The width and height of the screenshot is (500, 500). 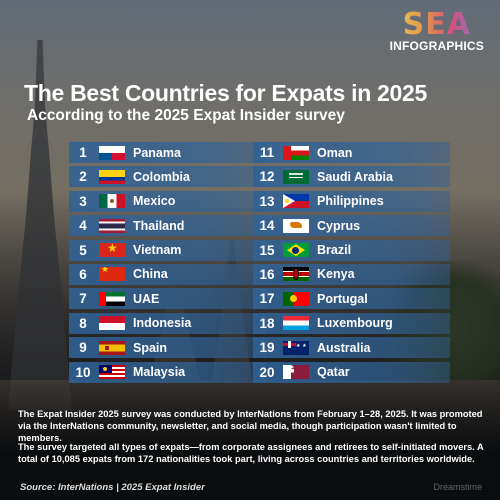 What do you see at coordinates (267, 201) in the screenshot?
I see `rank-number: 13` at bounding box center [267, 201].